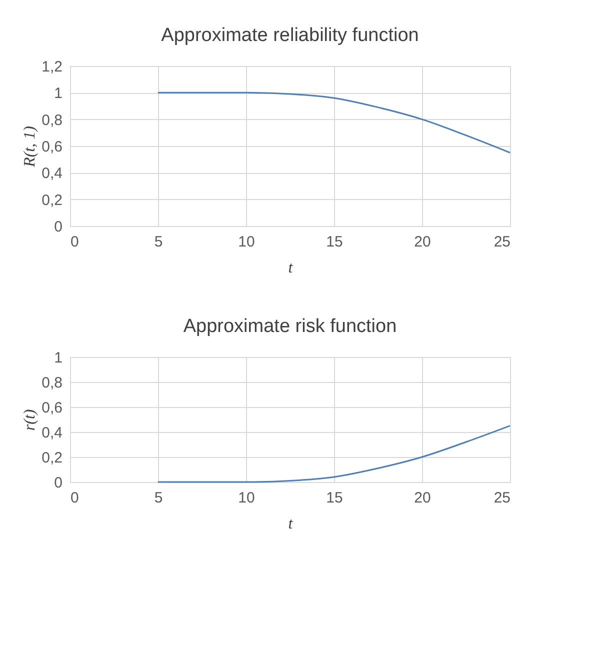  What do you see at coordinates (30, 147) in the screenshot?
I see `y-axis-title: R(t, 1)` at bounding box center [30, 147].